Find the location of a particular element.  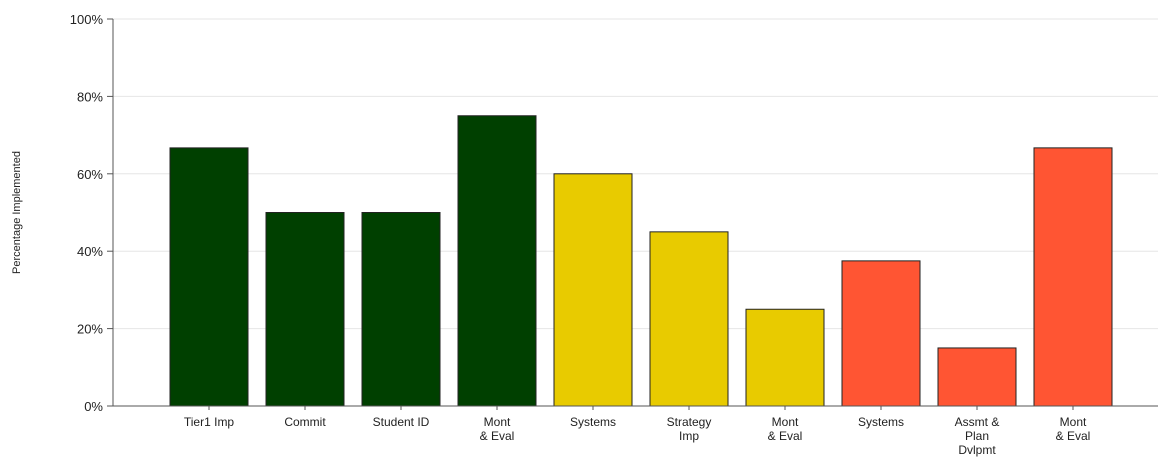

y-tick-label: 100% is located at coordinates (87, 19).